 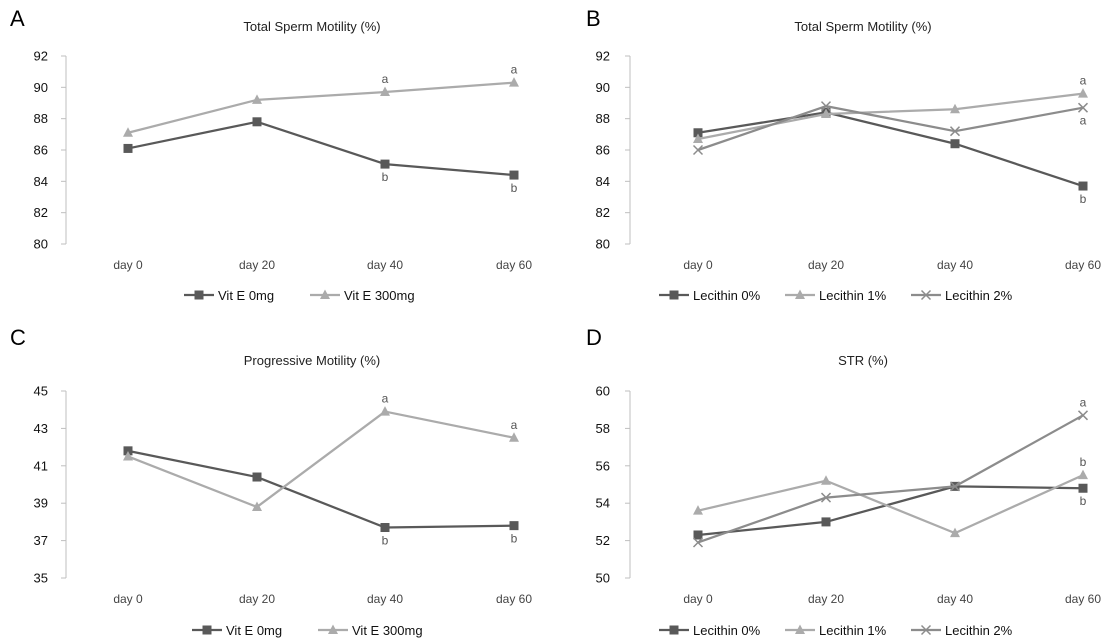 What do you see at coordinates (710, 630) in the screenshot?
I see `legend-item: Lecithin 0%` at bounding box center [710, 630].